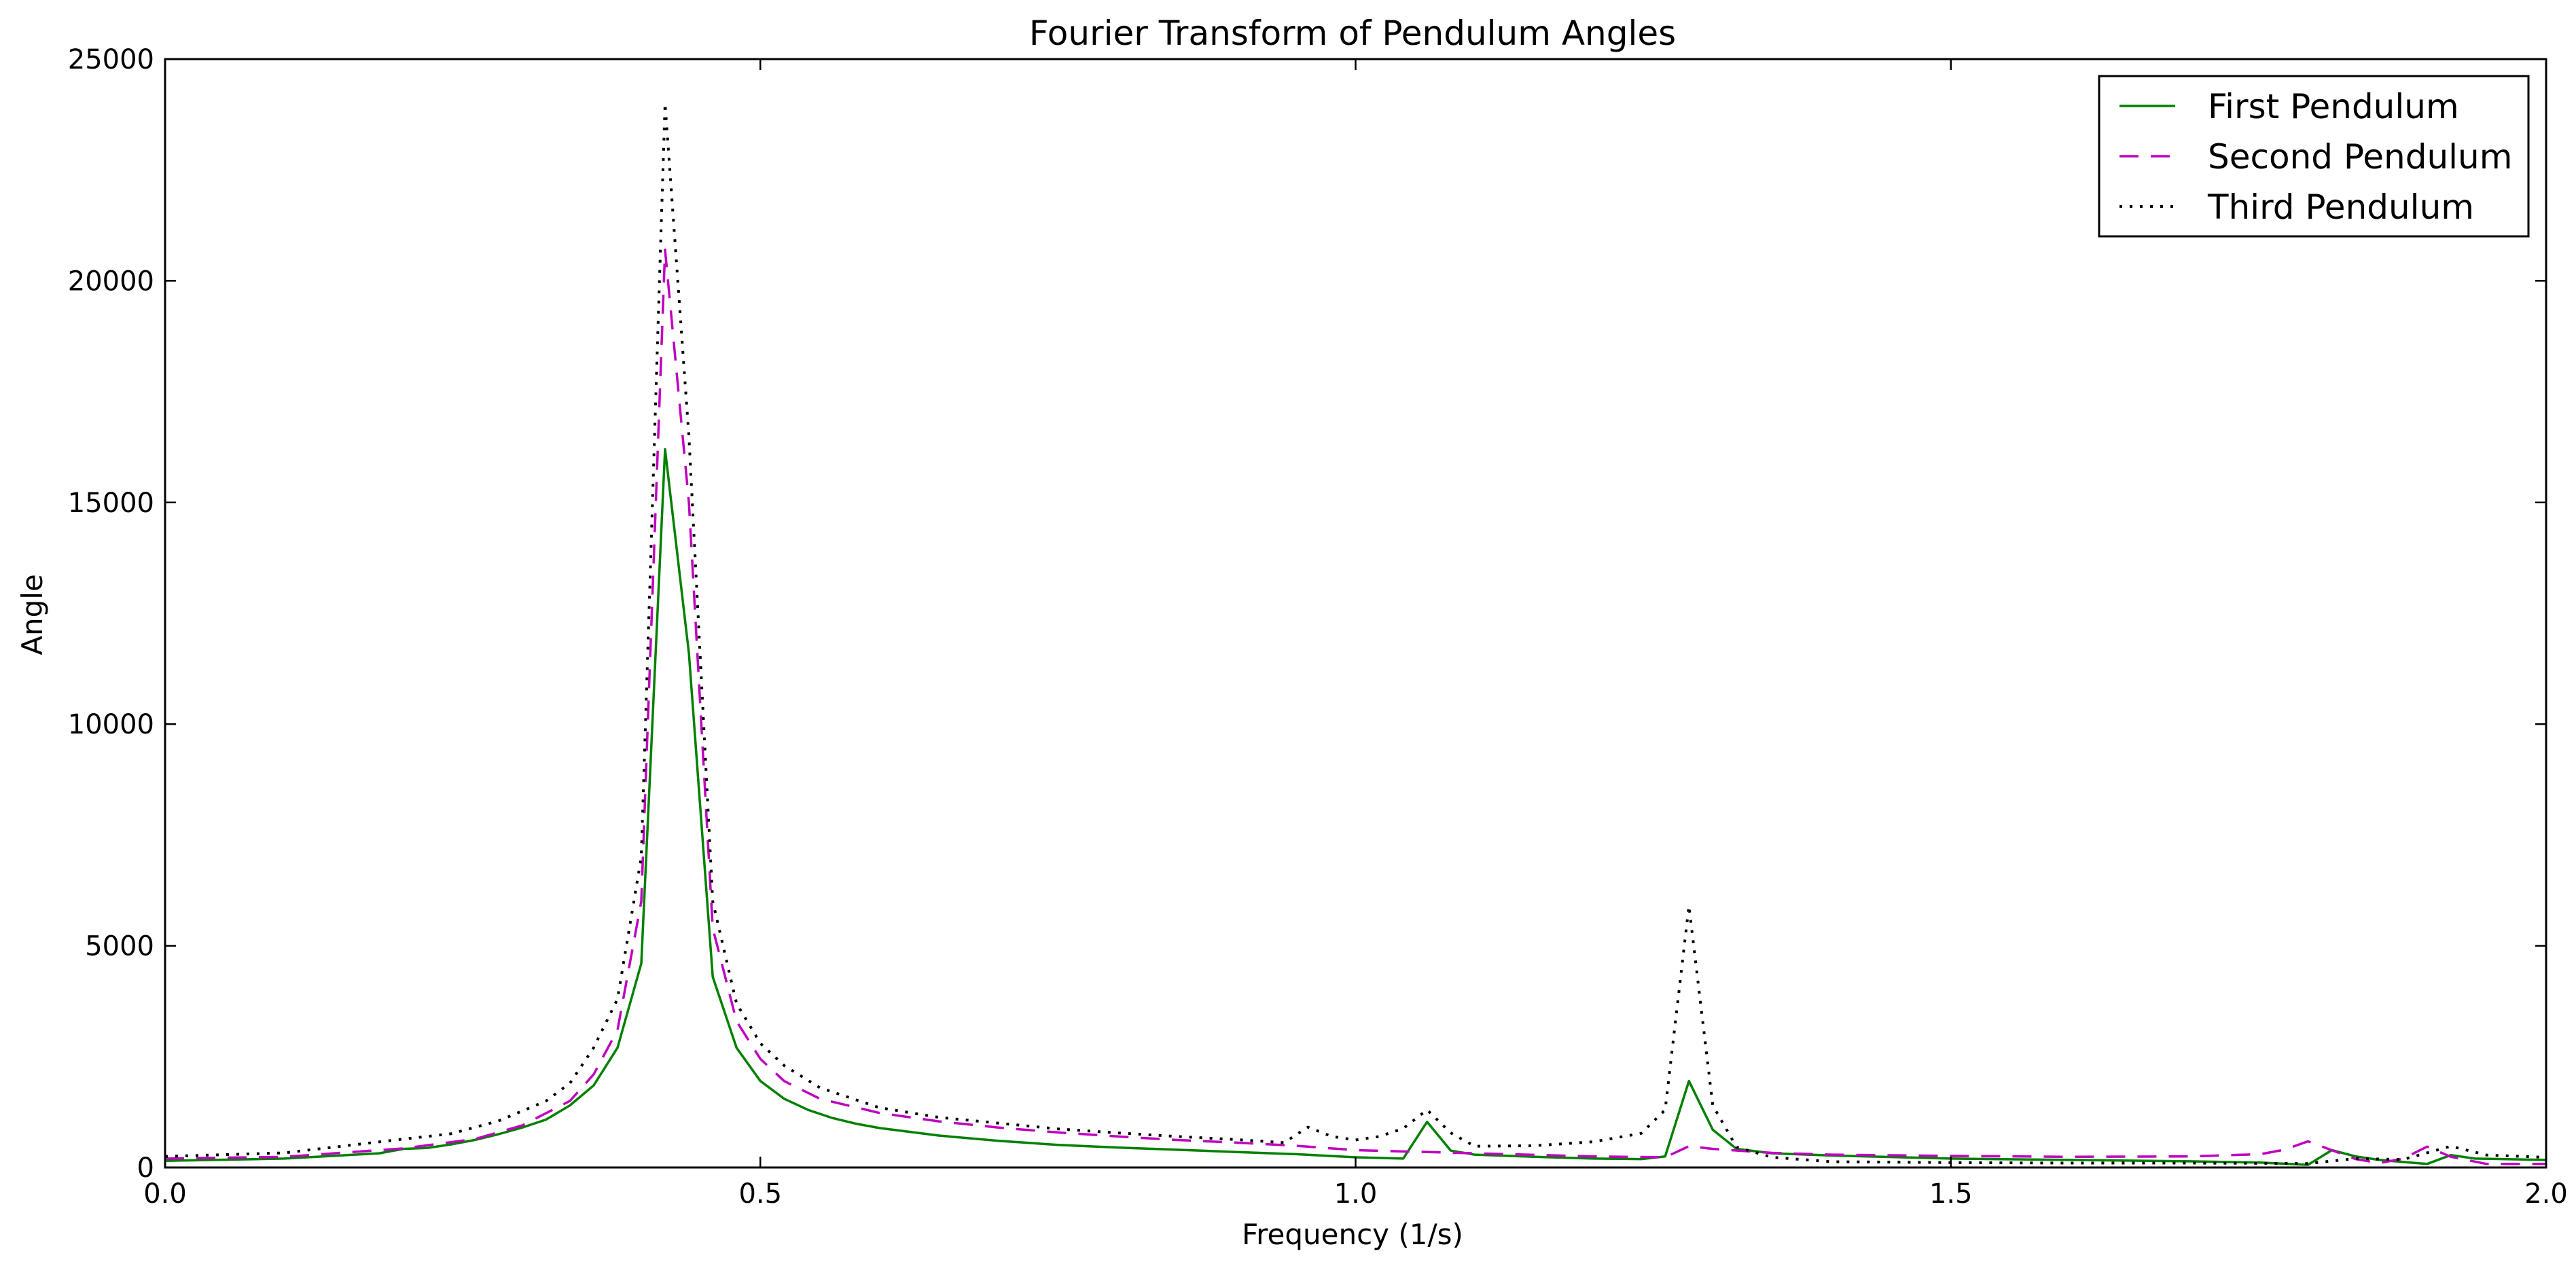  Describe the element at coordinates (1352, 1234) in the screenshot. I see `x-axis-label: Frequency (1/s)` at that location.